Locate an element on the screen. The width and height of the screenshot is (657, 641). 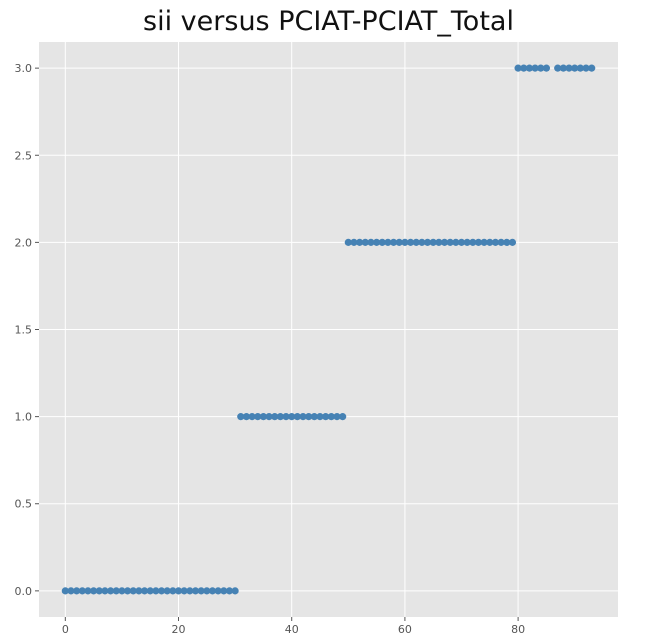
y-tick-label: 0.0 is located at coordinates (24, 591).